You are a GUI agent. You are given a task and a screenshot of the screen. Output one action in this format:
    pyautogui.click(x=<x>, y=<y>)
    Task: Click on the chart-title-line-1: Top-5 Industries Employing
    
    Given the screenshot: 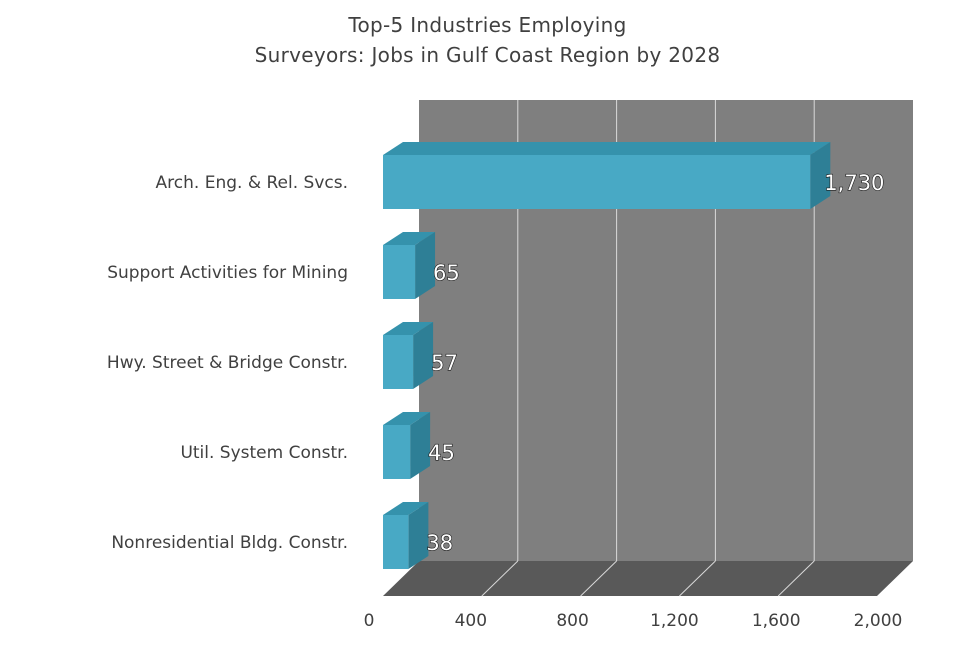 What is the action you would take?
    pyautogui.click(x=487, y=25)
    